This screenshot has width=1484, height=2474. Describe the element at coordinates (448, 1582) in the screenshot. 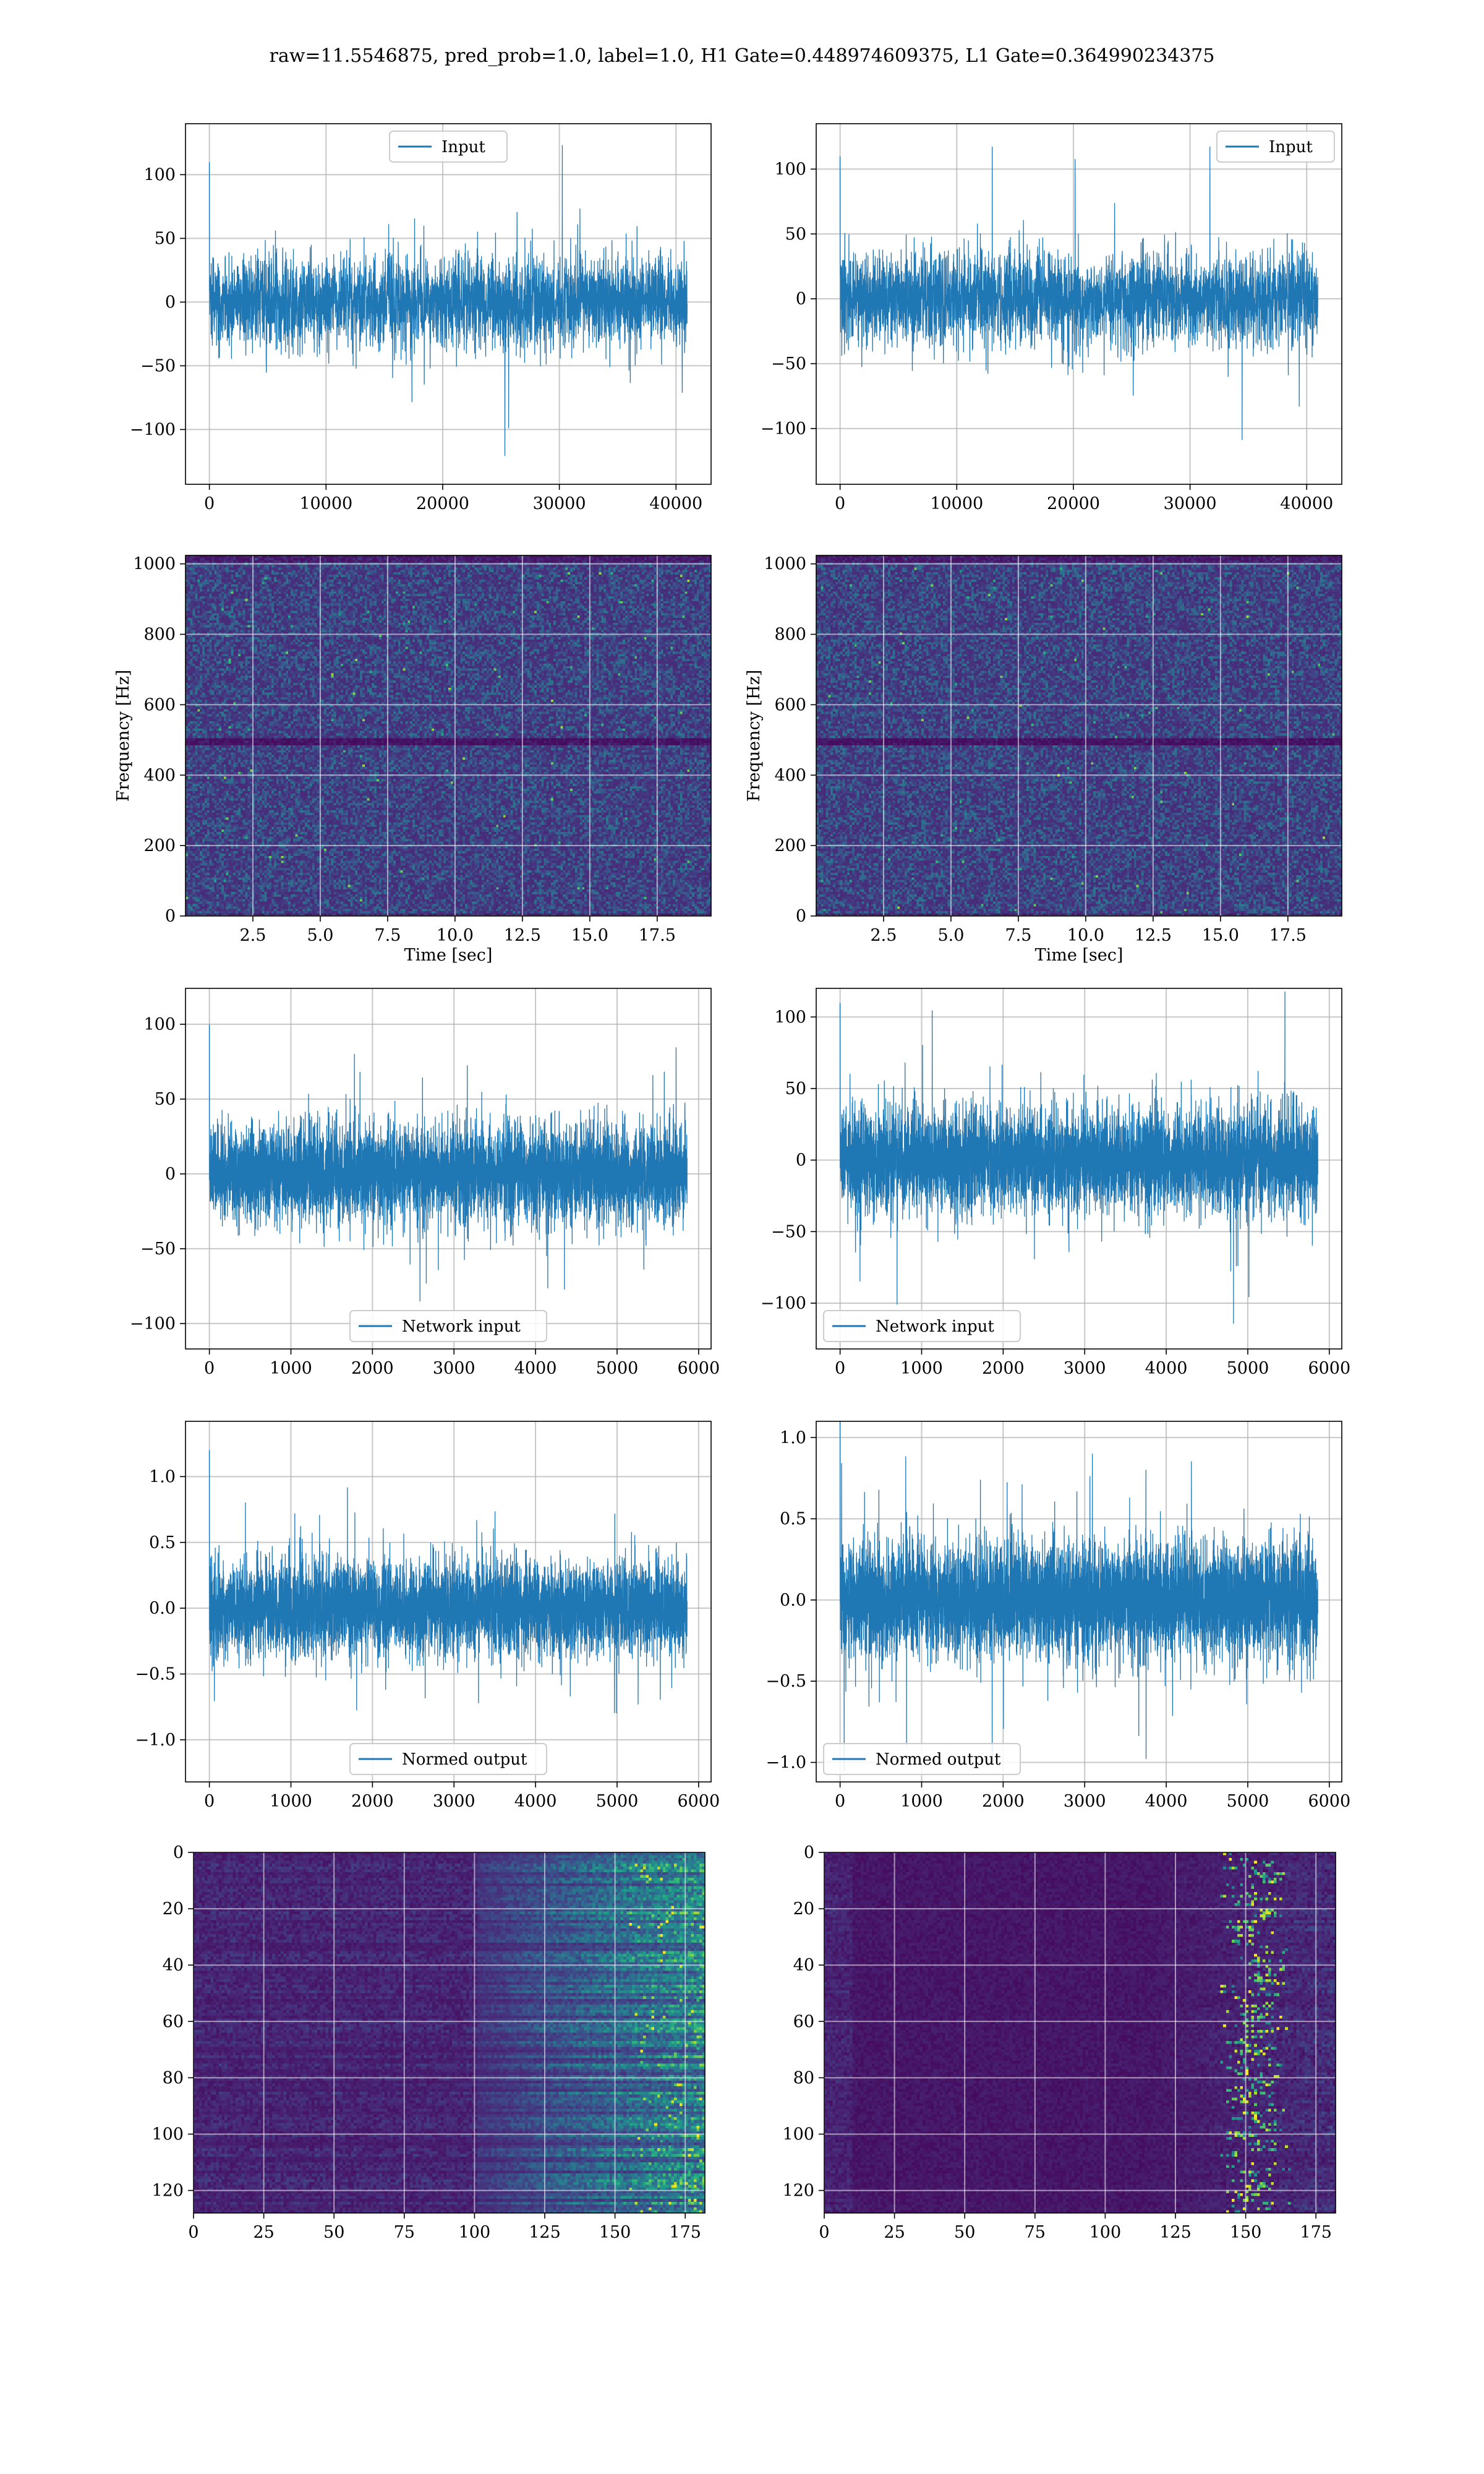

I see `h1-normed-output-series-line` at that location.